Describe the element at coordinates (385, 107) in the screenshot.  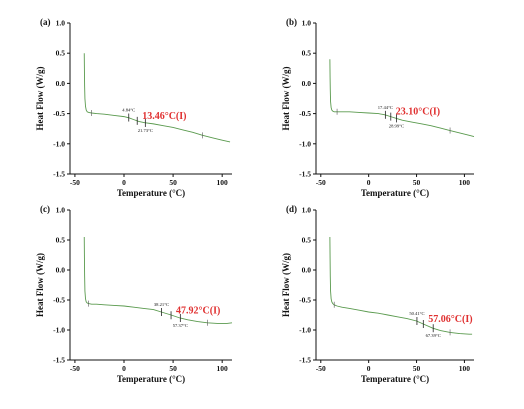
I see `tg-onset-label: 17.44°C` at that location.